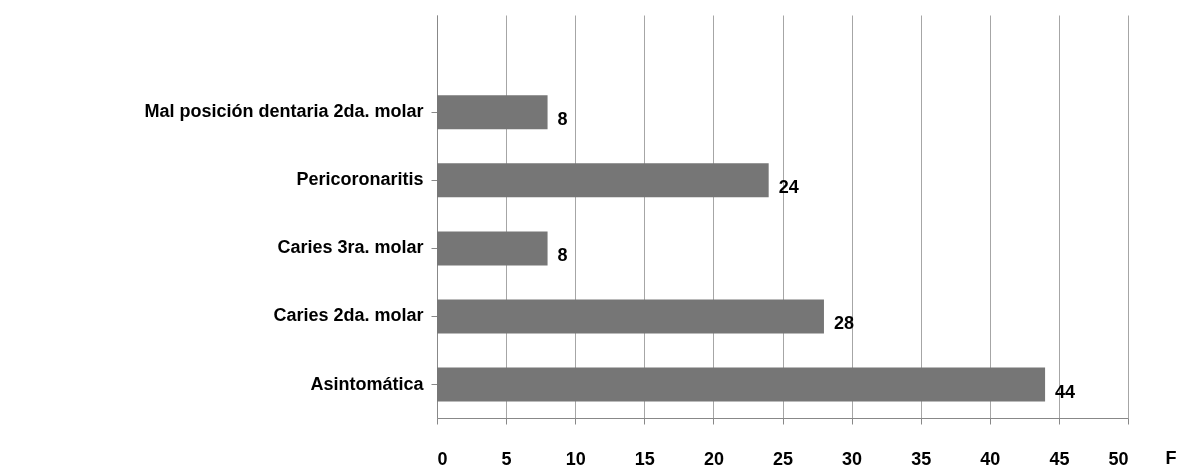 The height and width of the screenshot is (470, 1182). I want to click on data-label: 28, so click(843, 323).